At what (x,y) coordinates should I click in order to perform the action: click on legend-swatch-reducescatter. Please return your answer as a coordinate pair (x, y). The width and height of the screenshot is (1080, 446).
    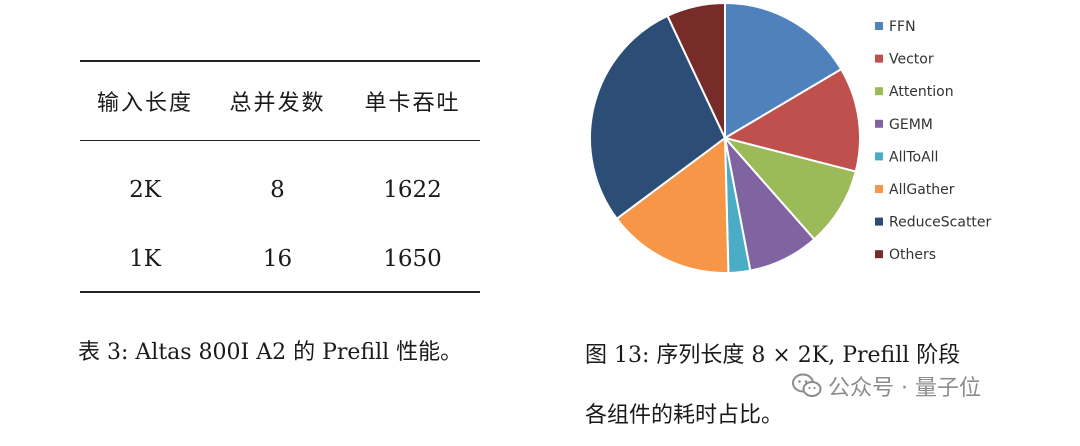
    Looking at the image, I should click on (879, 221).